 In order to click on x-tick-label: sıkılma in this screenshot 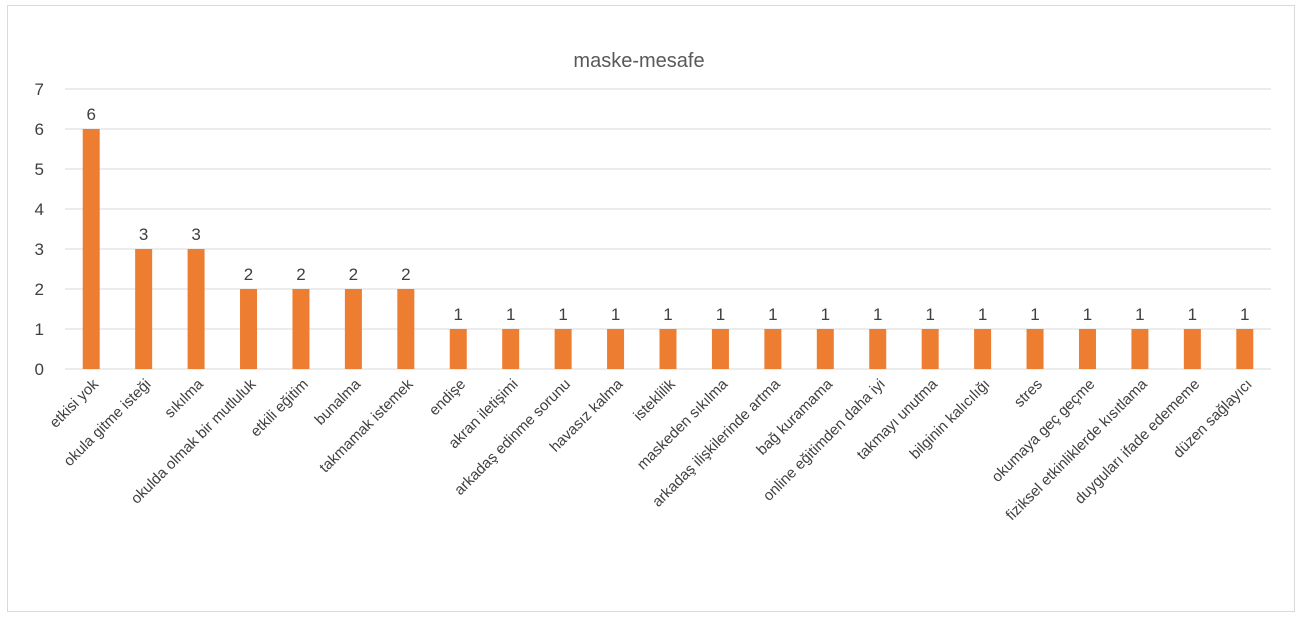, I will do `click(184, 398)`.